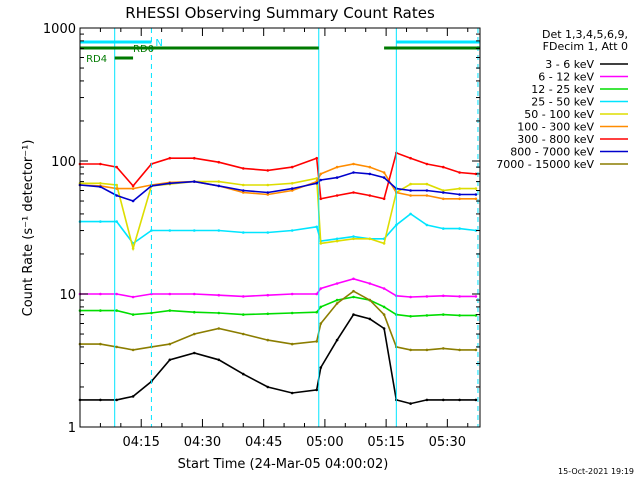 Image resolution: width=640 pixels, height=480 pixels. Describe the element at coordinates (585, 34) in the screenshot. I see `legend-header-line-1: Det 1,3,4,5,6,9,` at that location.